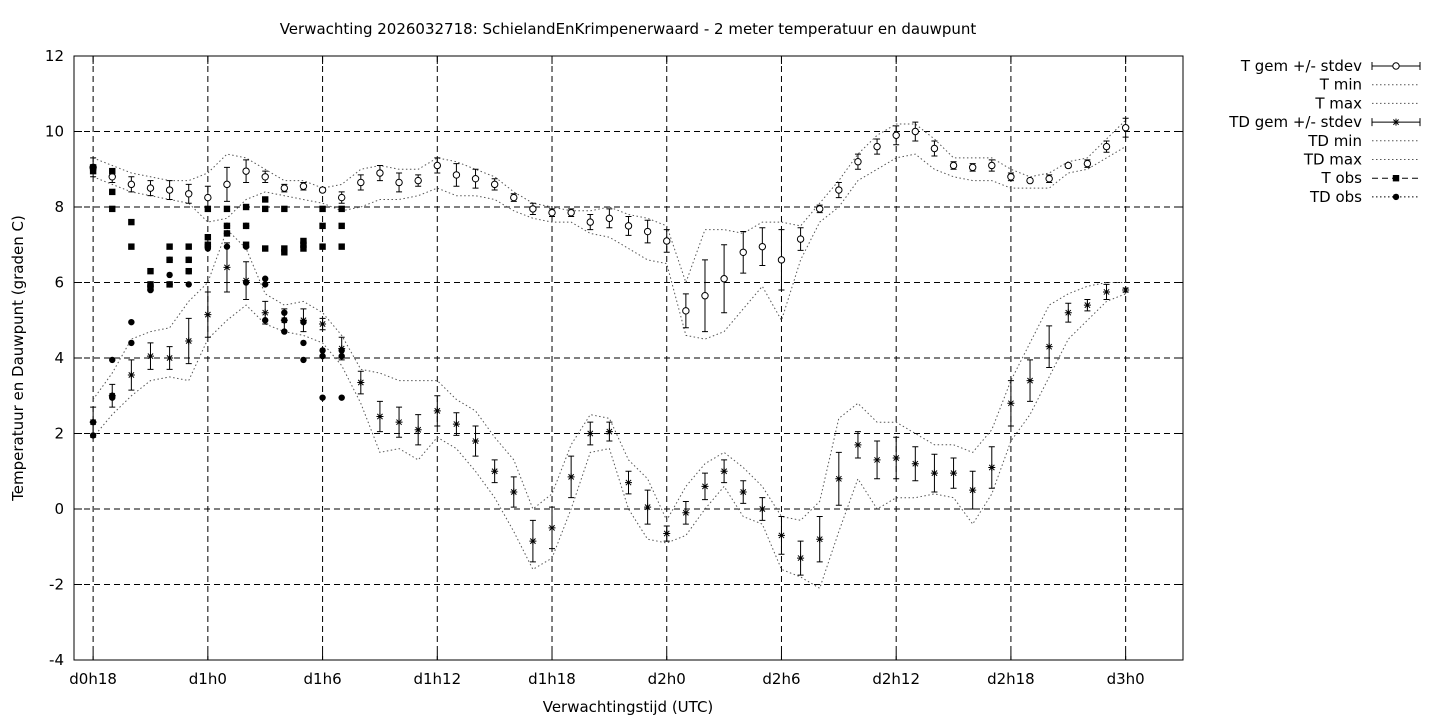 The image size is (1440, 720). Describe the element at coordinates (1011, 679) in the screenshot. I see `x-tick-label: d2h18` at that location.